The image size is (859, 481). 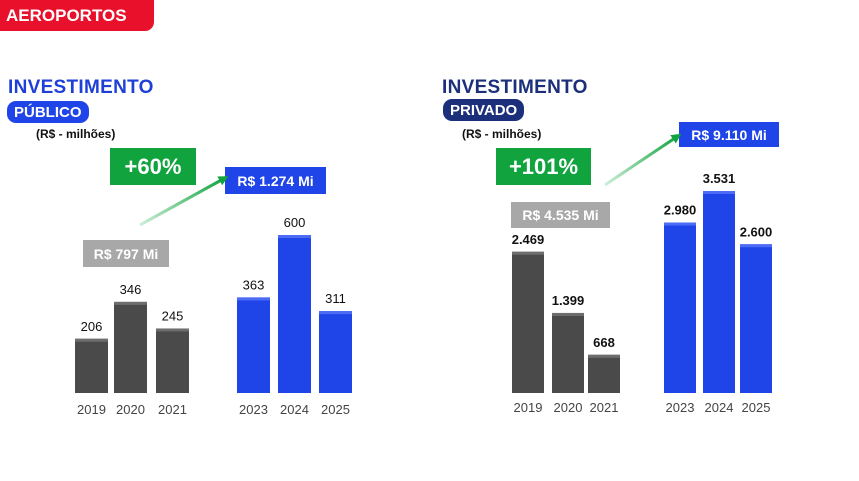 I want to click on private-year-label-2024: 2024, so click(x=719, y=407).